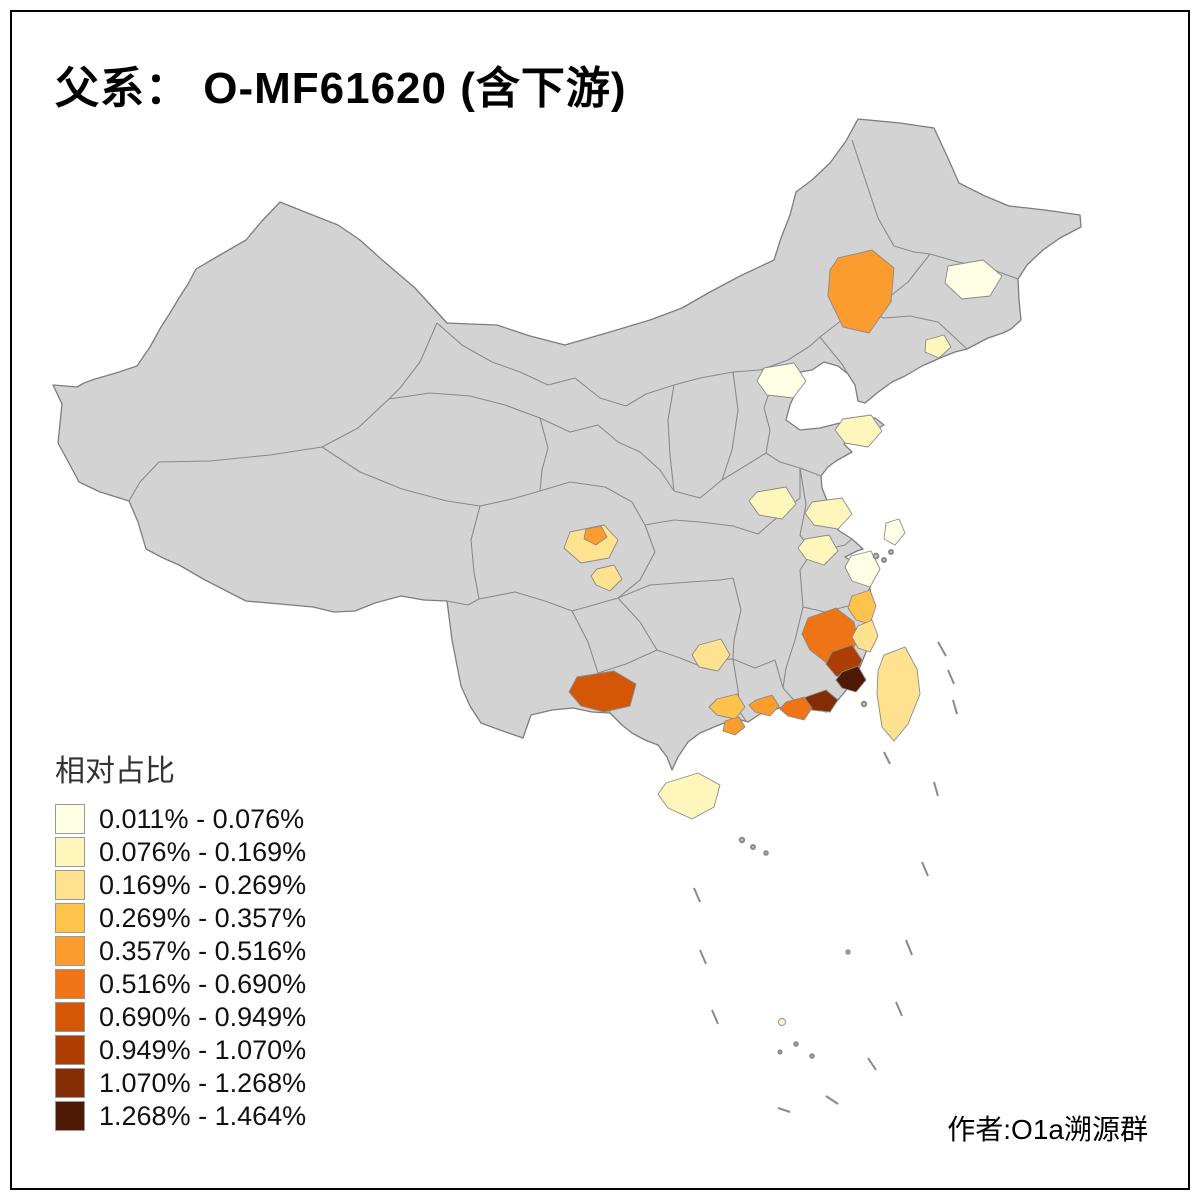 Image resolution: width=1200 pixels, height=1200 pixels. What do you see at coordinates (203, 1082) in the screenshot?
I see `legend-label: 1.070% - 1.268%` at bounding box center [203, 1082].